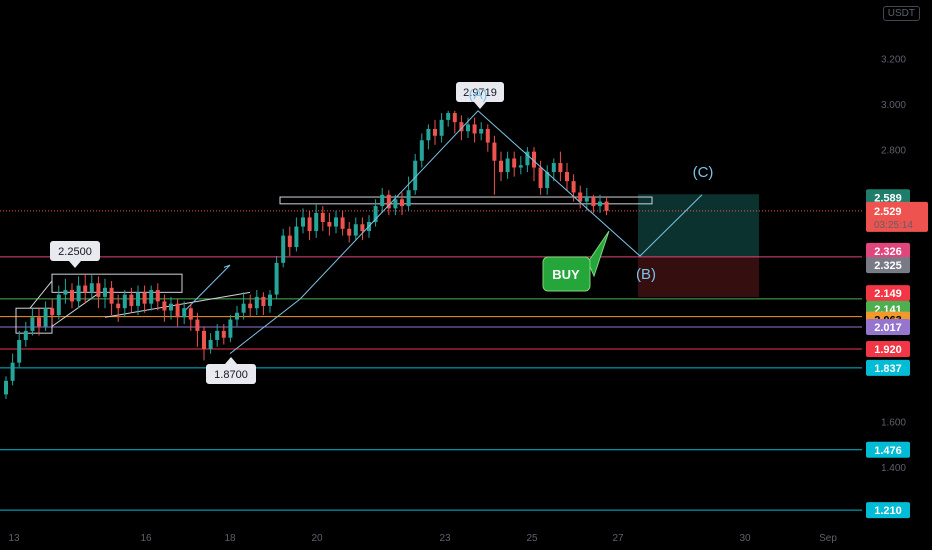 Image resolution: width=932 pixels, height=550 pixels. What do you see at coordinates (888, 250) in the screenshot?
I see `price-tag: 2.326` at bounding box center [888, 250].